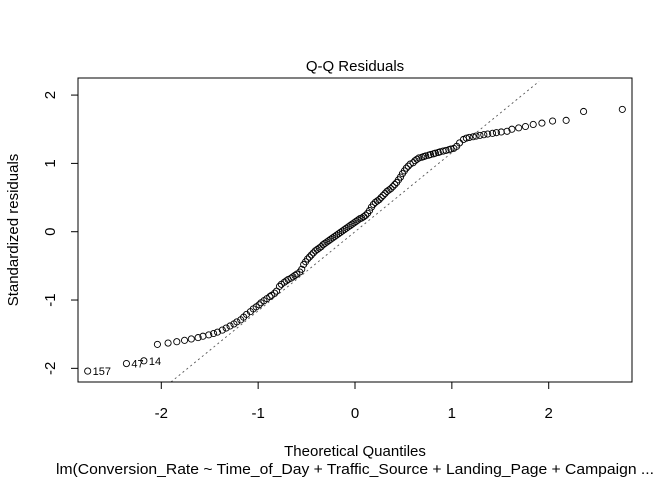 This screenshot has height=480, width=672. Describe the element at coordinates (549, 413) in the screenshot. I see `x-tick-label: 2` at that location.